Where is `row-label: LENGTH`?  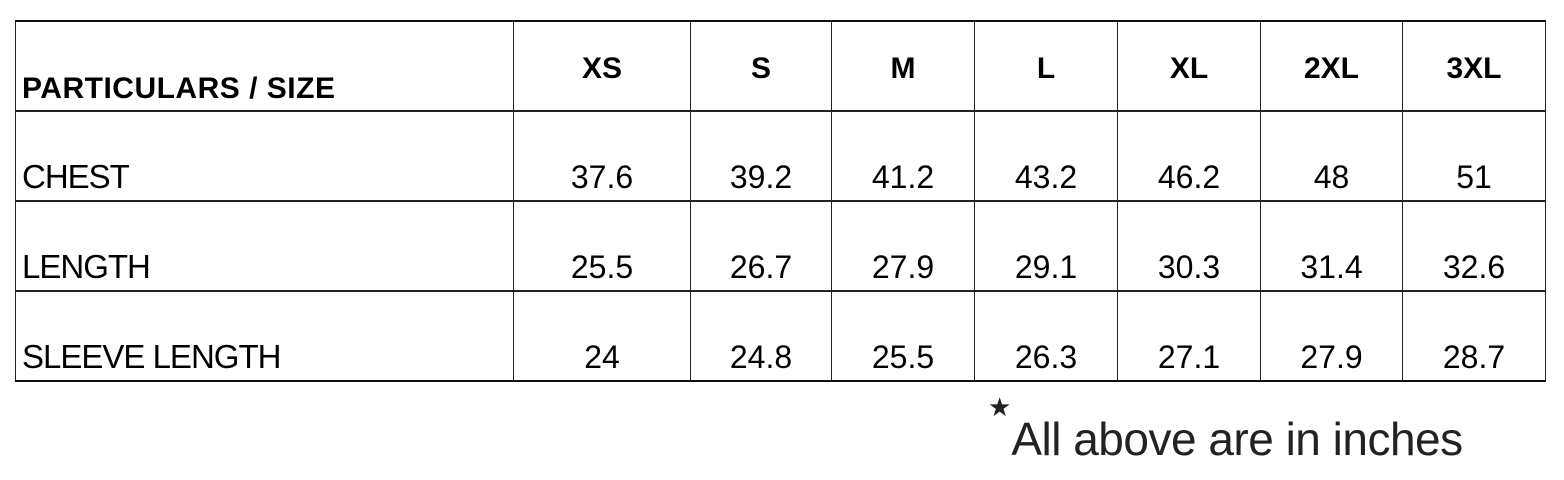 row-label: LENGTH is located at coordinates (264, 246).